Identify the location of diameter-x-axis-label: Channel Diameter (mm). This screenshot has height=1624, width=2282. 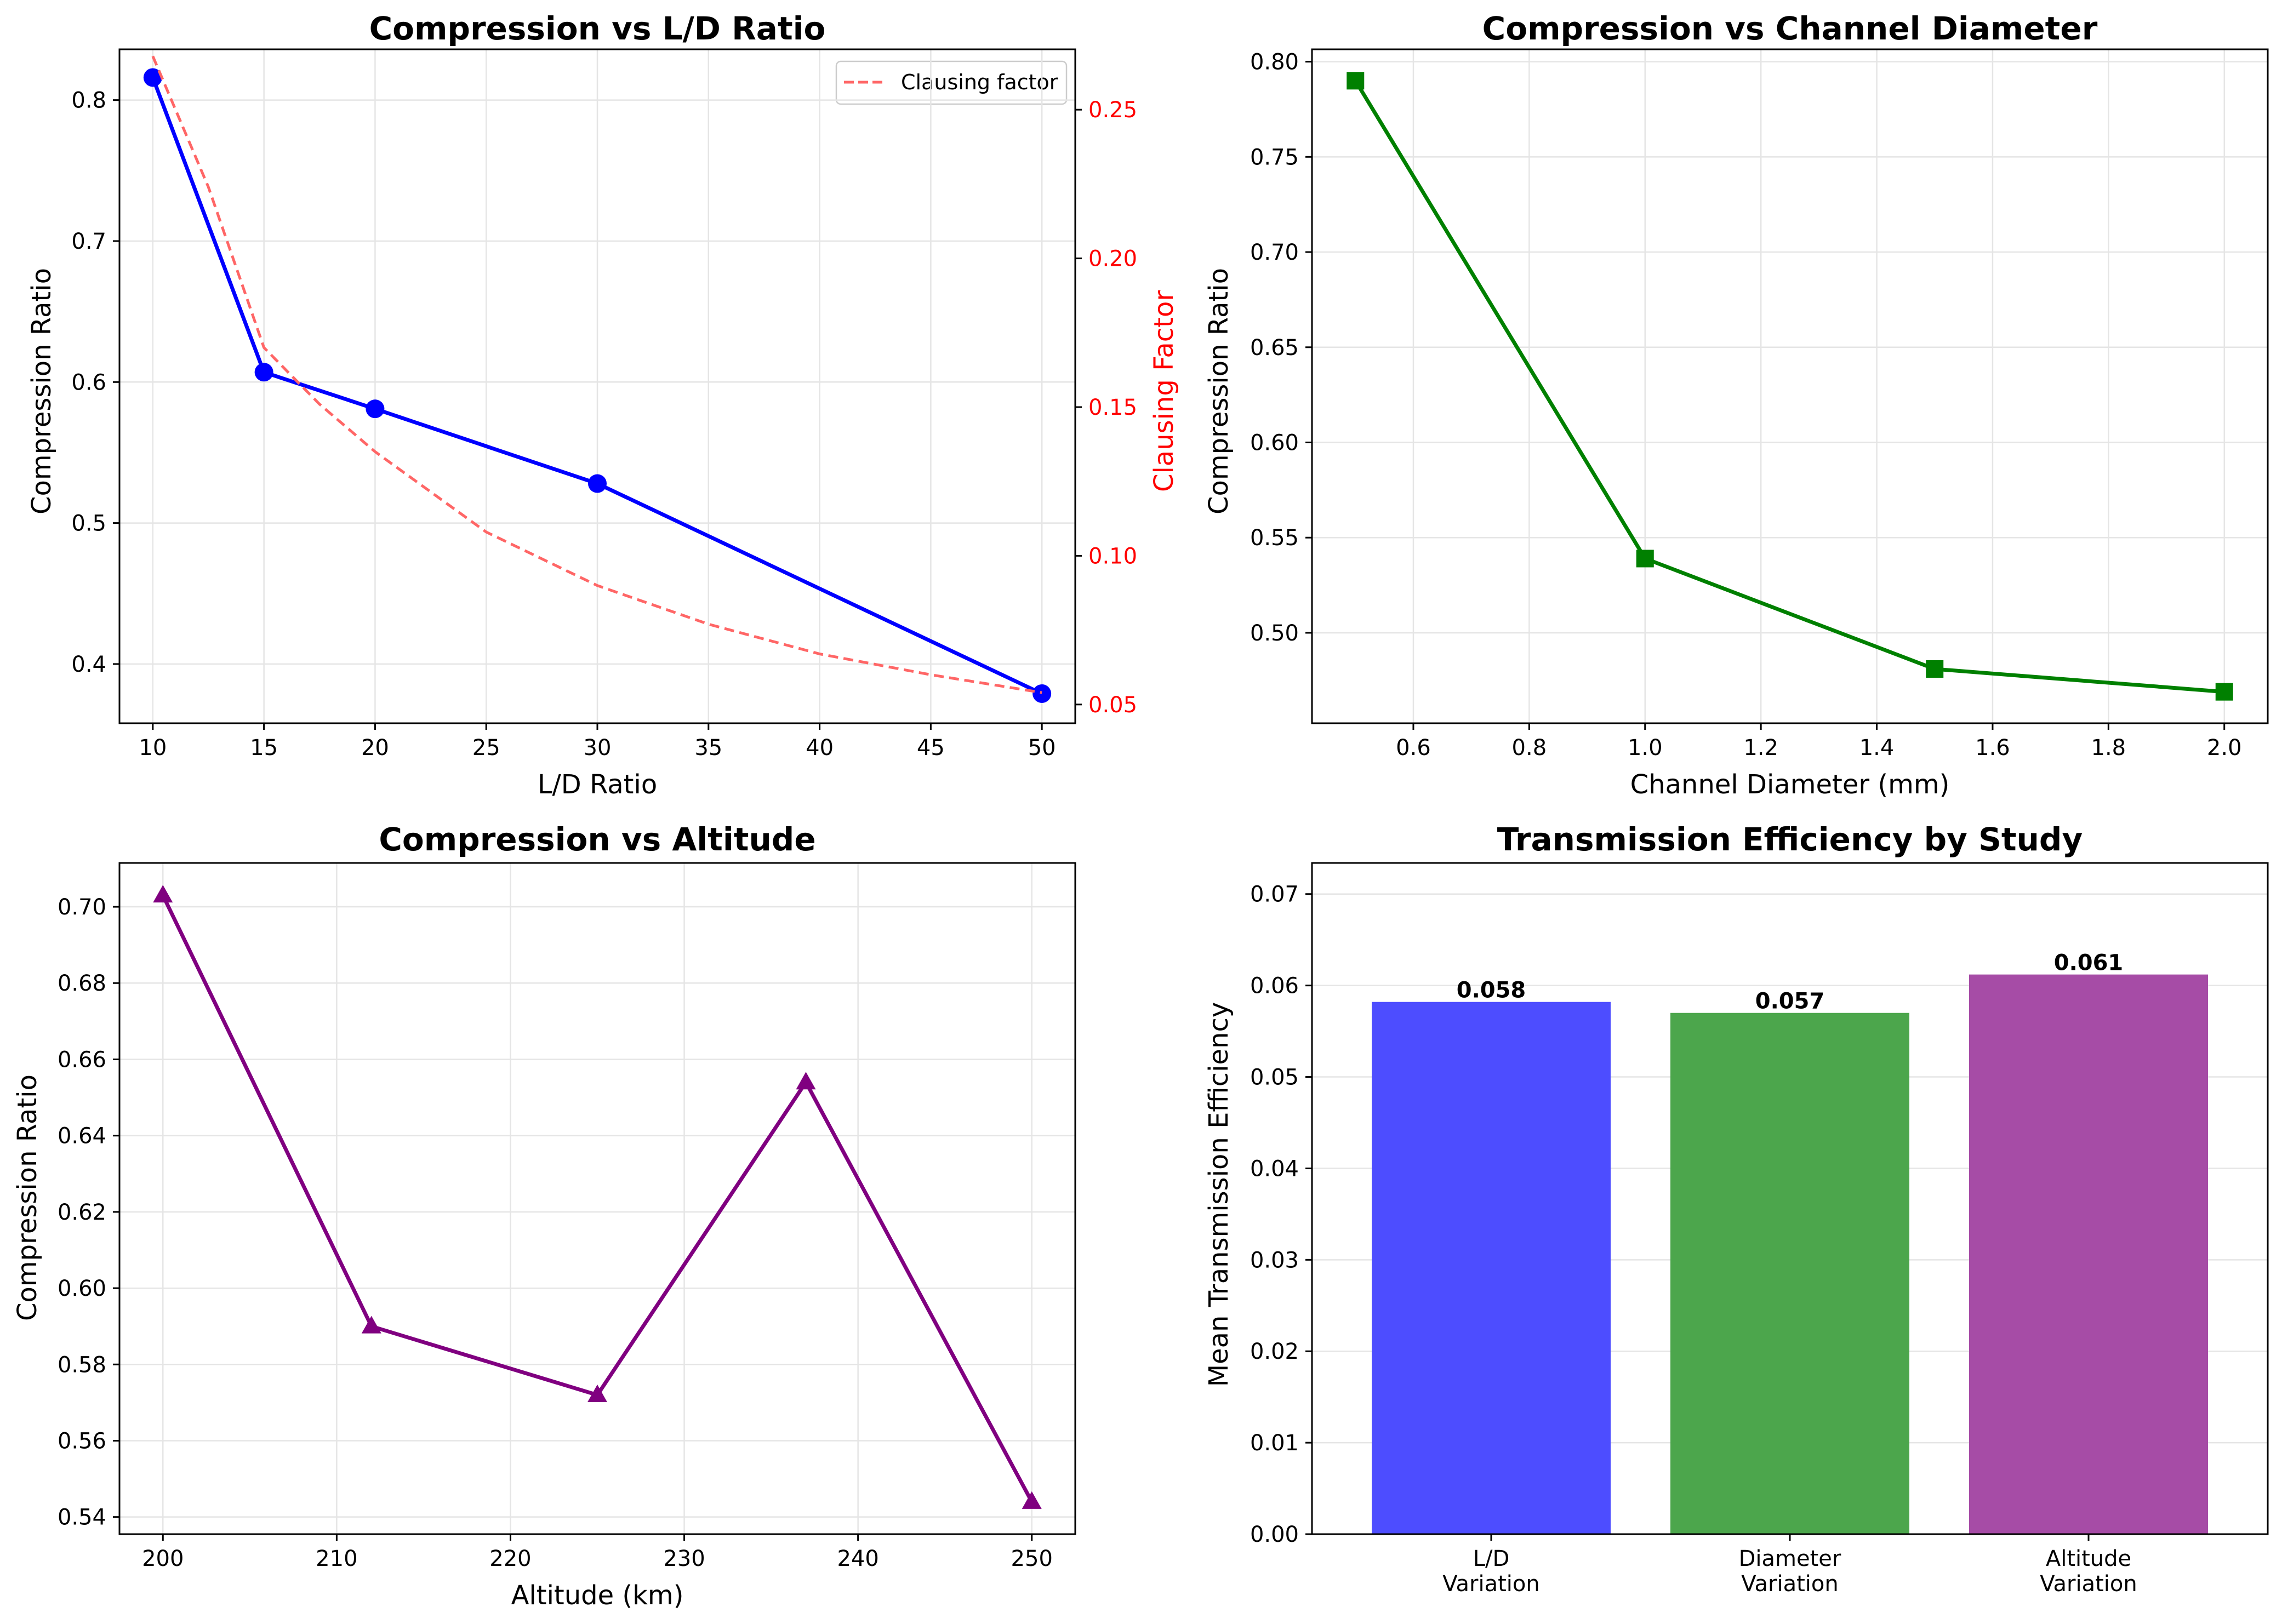
(1790, 784).